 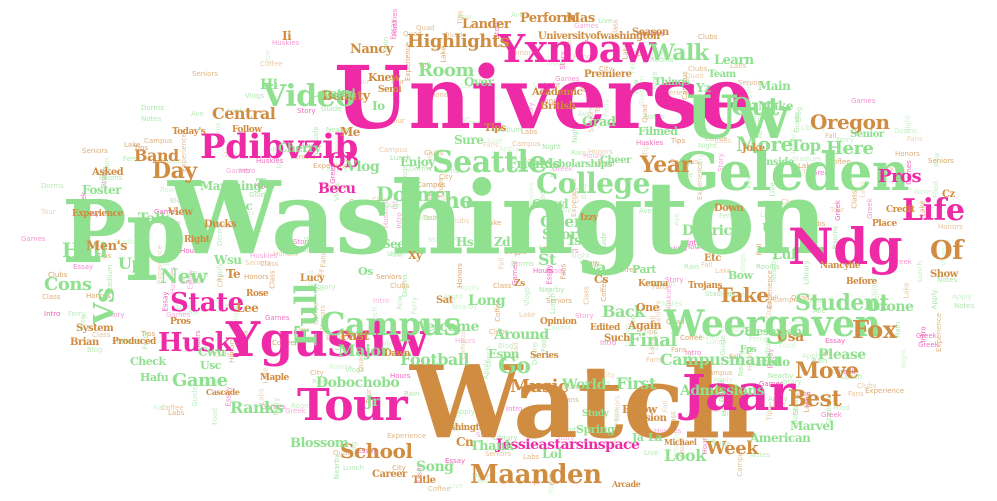 I want to click on word-final: Final, so click(x=652, y=340).